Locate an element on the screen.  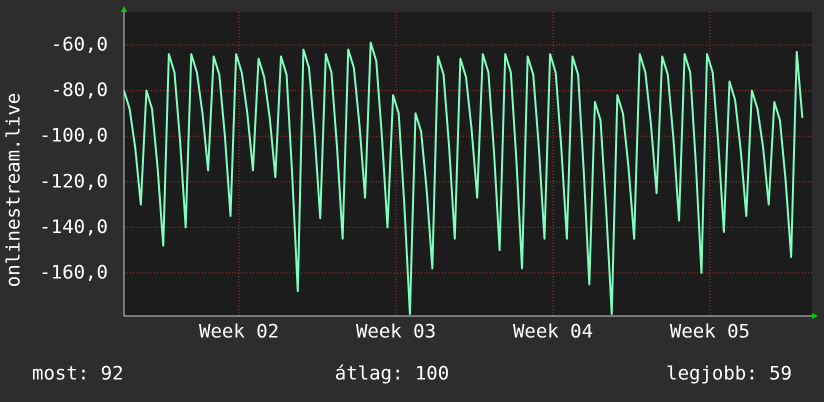
stat-best: legjobb: 59 is located at coordinates (729, 374).